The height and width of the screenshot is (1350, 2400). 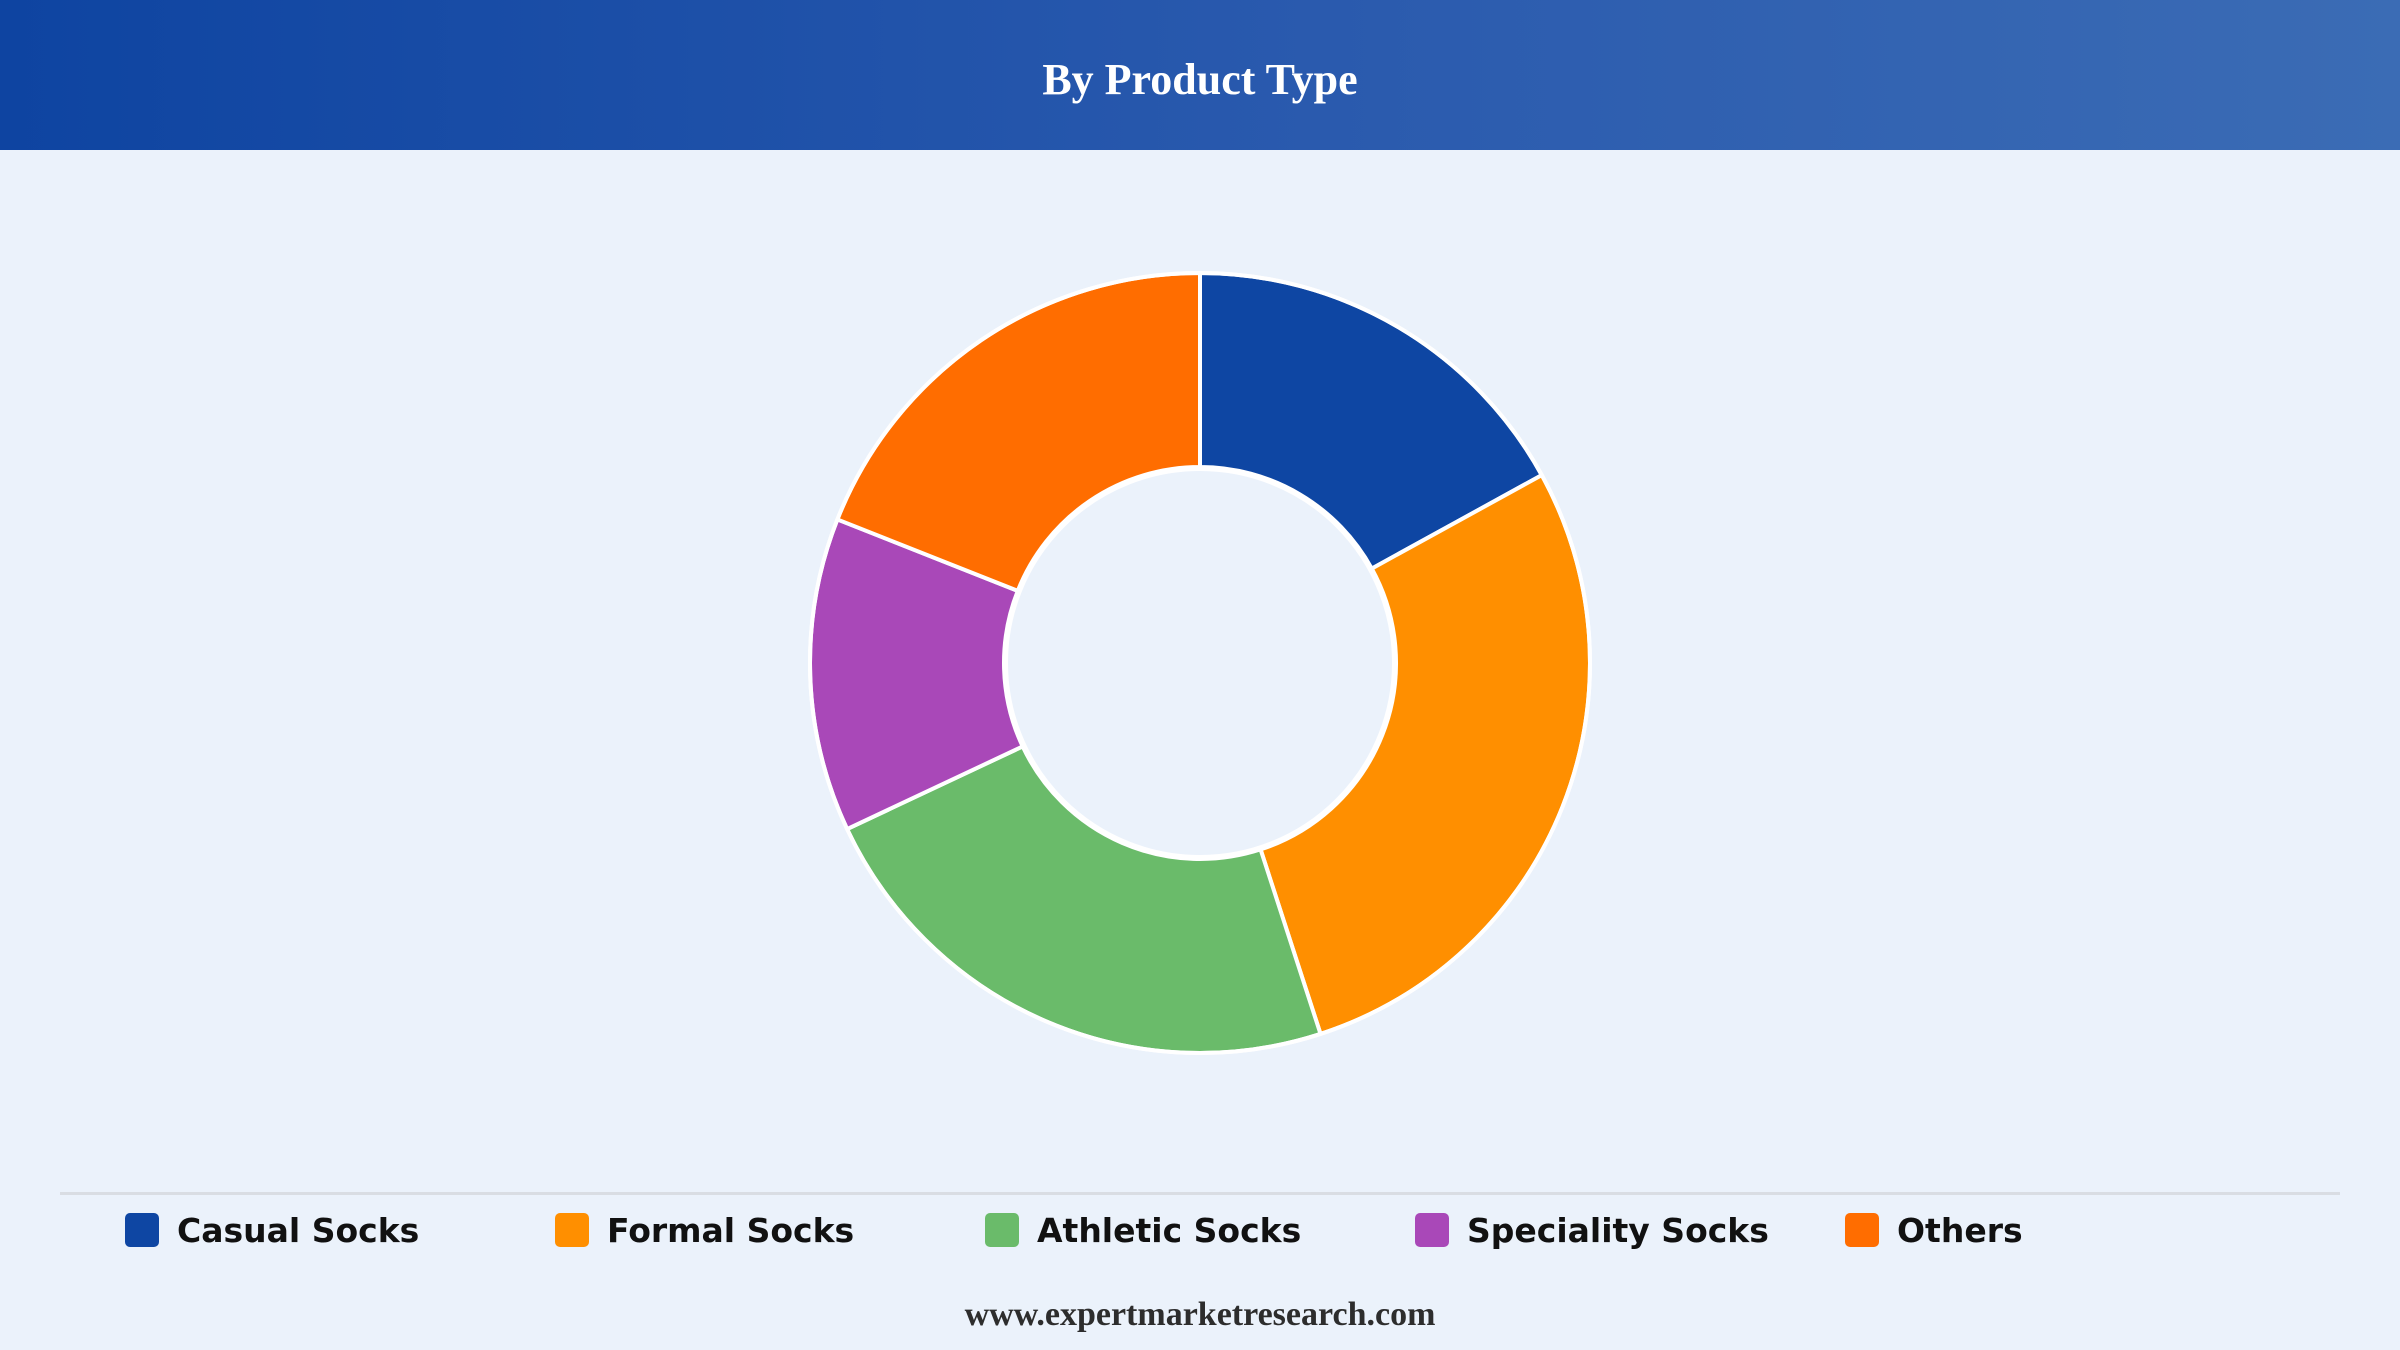 What do you see at coordinates (1960, 1230) in the screenshot?
I see `legend-label-others: Others` at bounding box center [1960, 1230].